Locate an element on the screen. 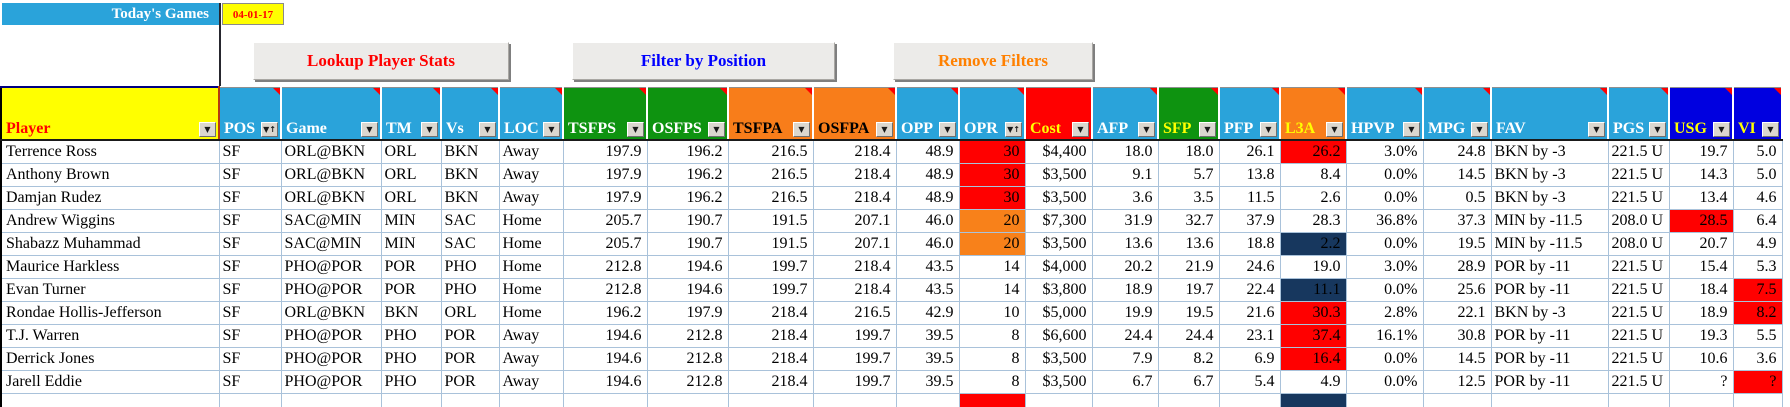 Image resolution: width=1790 pixels, height=407 pixels. date-cell: 04-01-17 is located at coordinates (253, 14).